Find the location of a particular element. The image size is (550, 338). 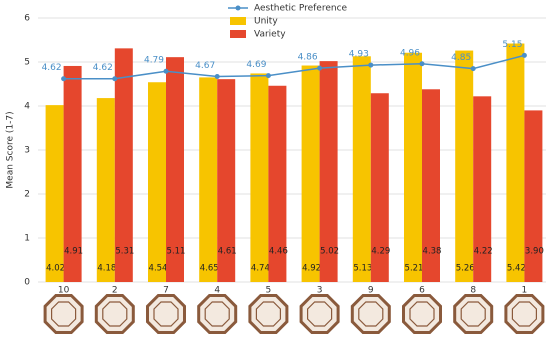

bar-value-label: 4.46 is located at coordinates (278, 252).